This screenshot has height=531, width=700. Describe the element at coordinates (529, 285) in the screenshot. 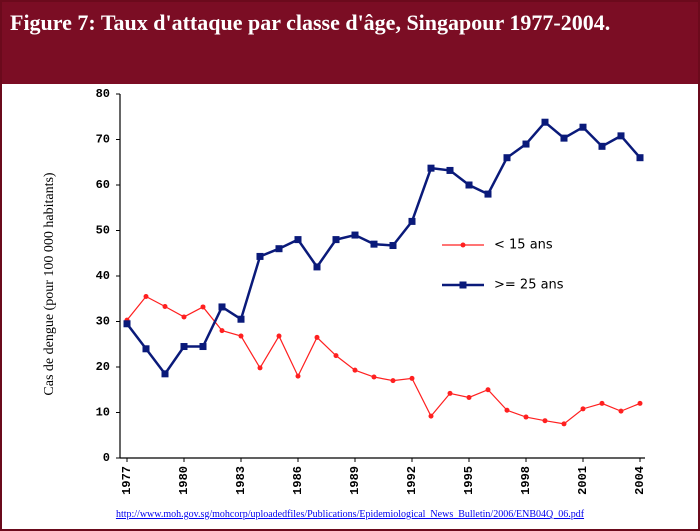

I see `legend-label: >= 25 ans` at that location.